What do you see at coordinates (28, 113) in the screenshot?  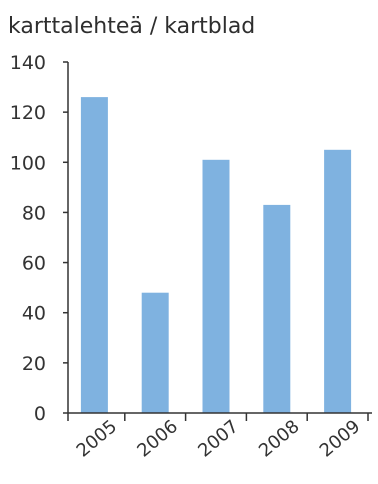 I see `y-tick-label: 120` at bounding box center [28, 113].